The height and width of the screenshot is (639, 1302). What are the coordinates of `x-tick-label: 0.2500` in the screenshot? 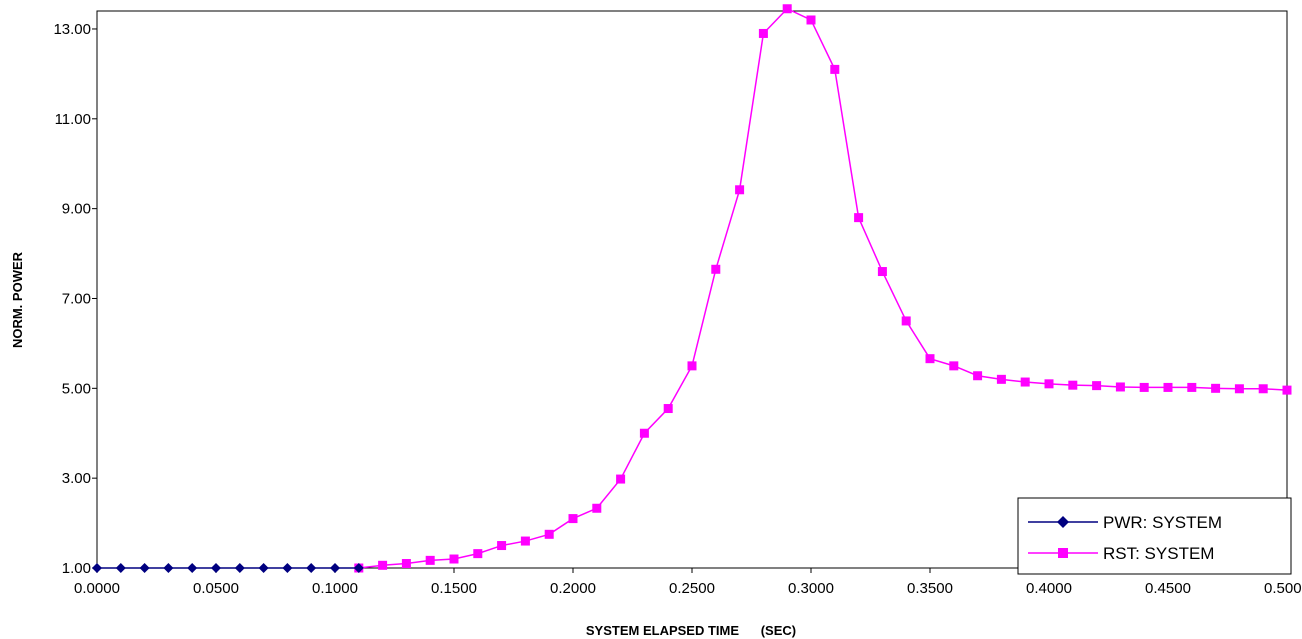 It's located at (692, 588).